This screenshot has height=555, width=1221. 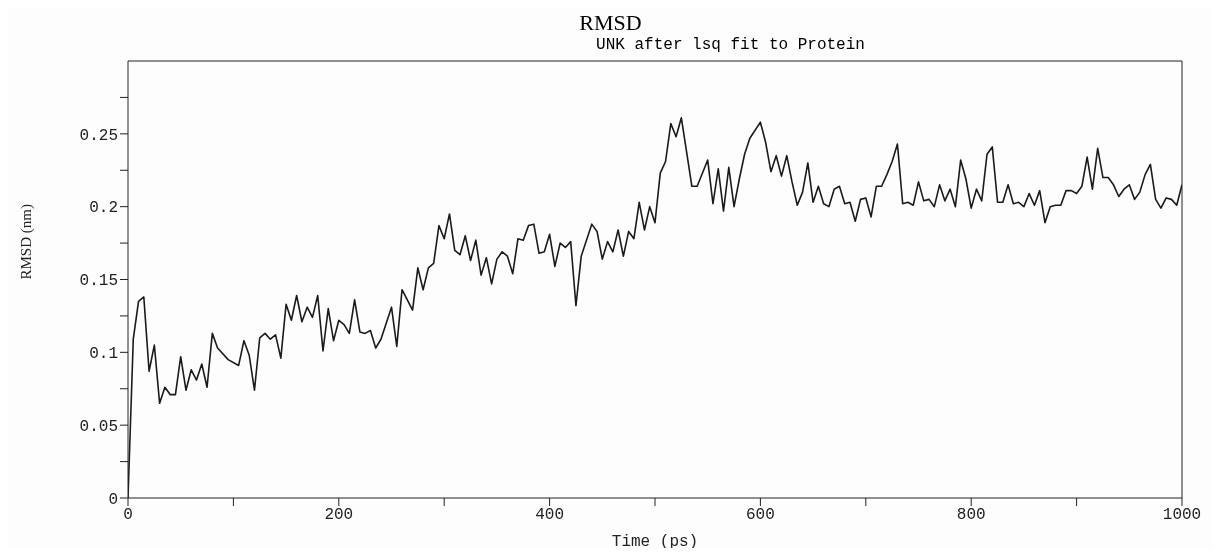 What do you see at coordinates (550, 515) in the screenshot?
I see `x-tick-label: 400` at bounding box center [550, 515].